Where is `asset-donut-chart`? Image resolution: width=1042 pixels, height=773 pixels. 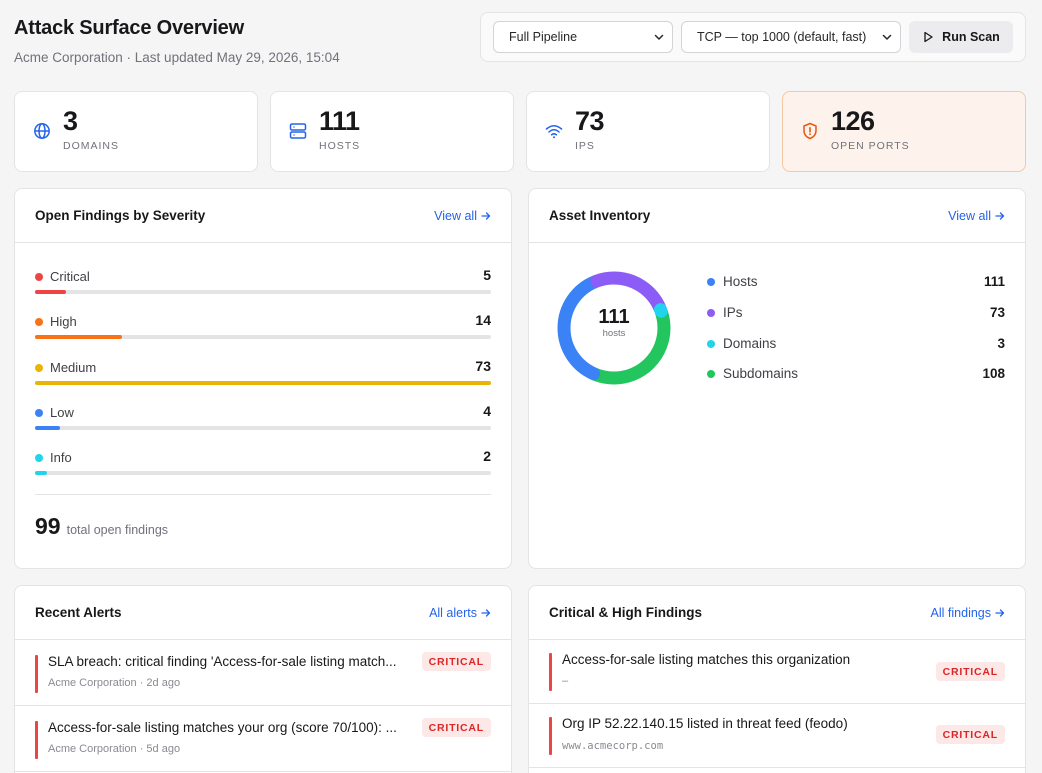
asset-donut-chart is located at coordinates (614, 328).